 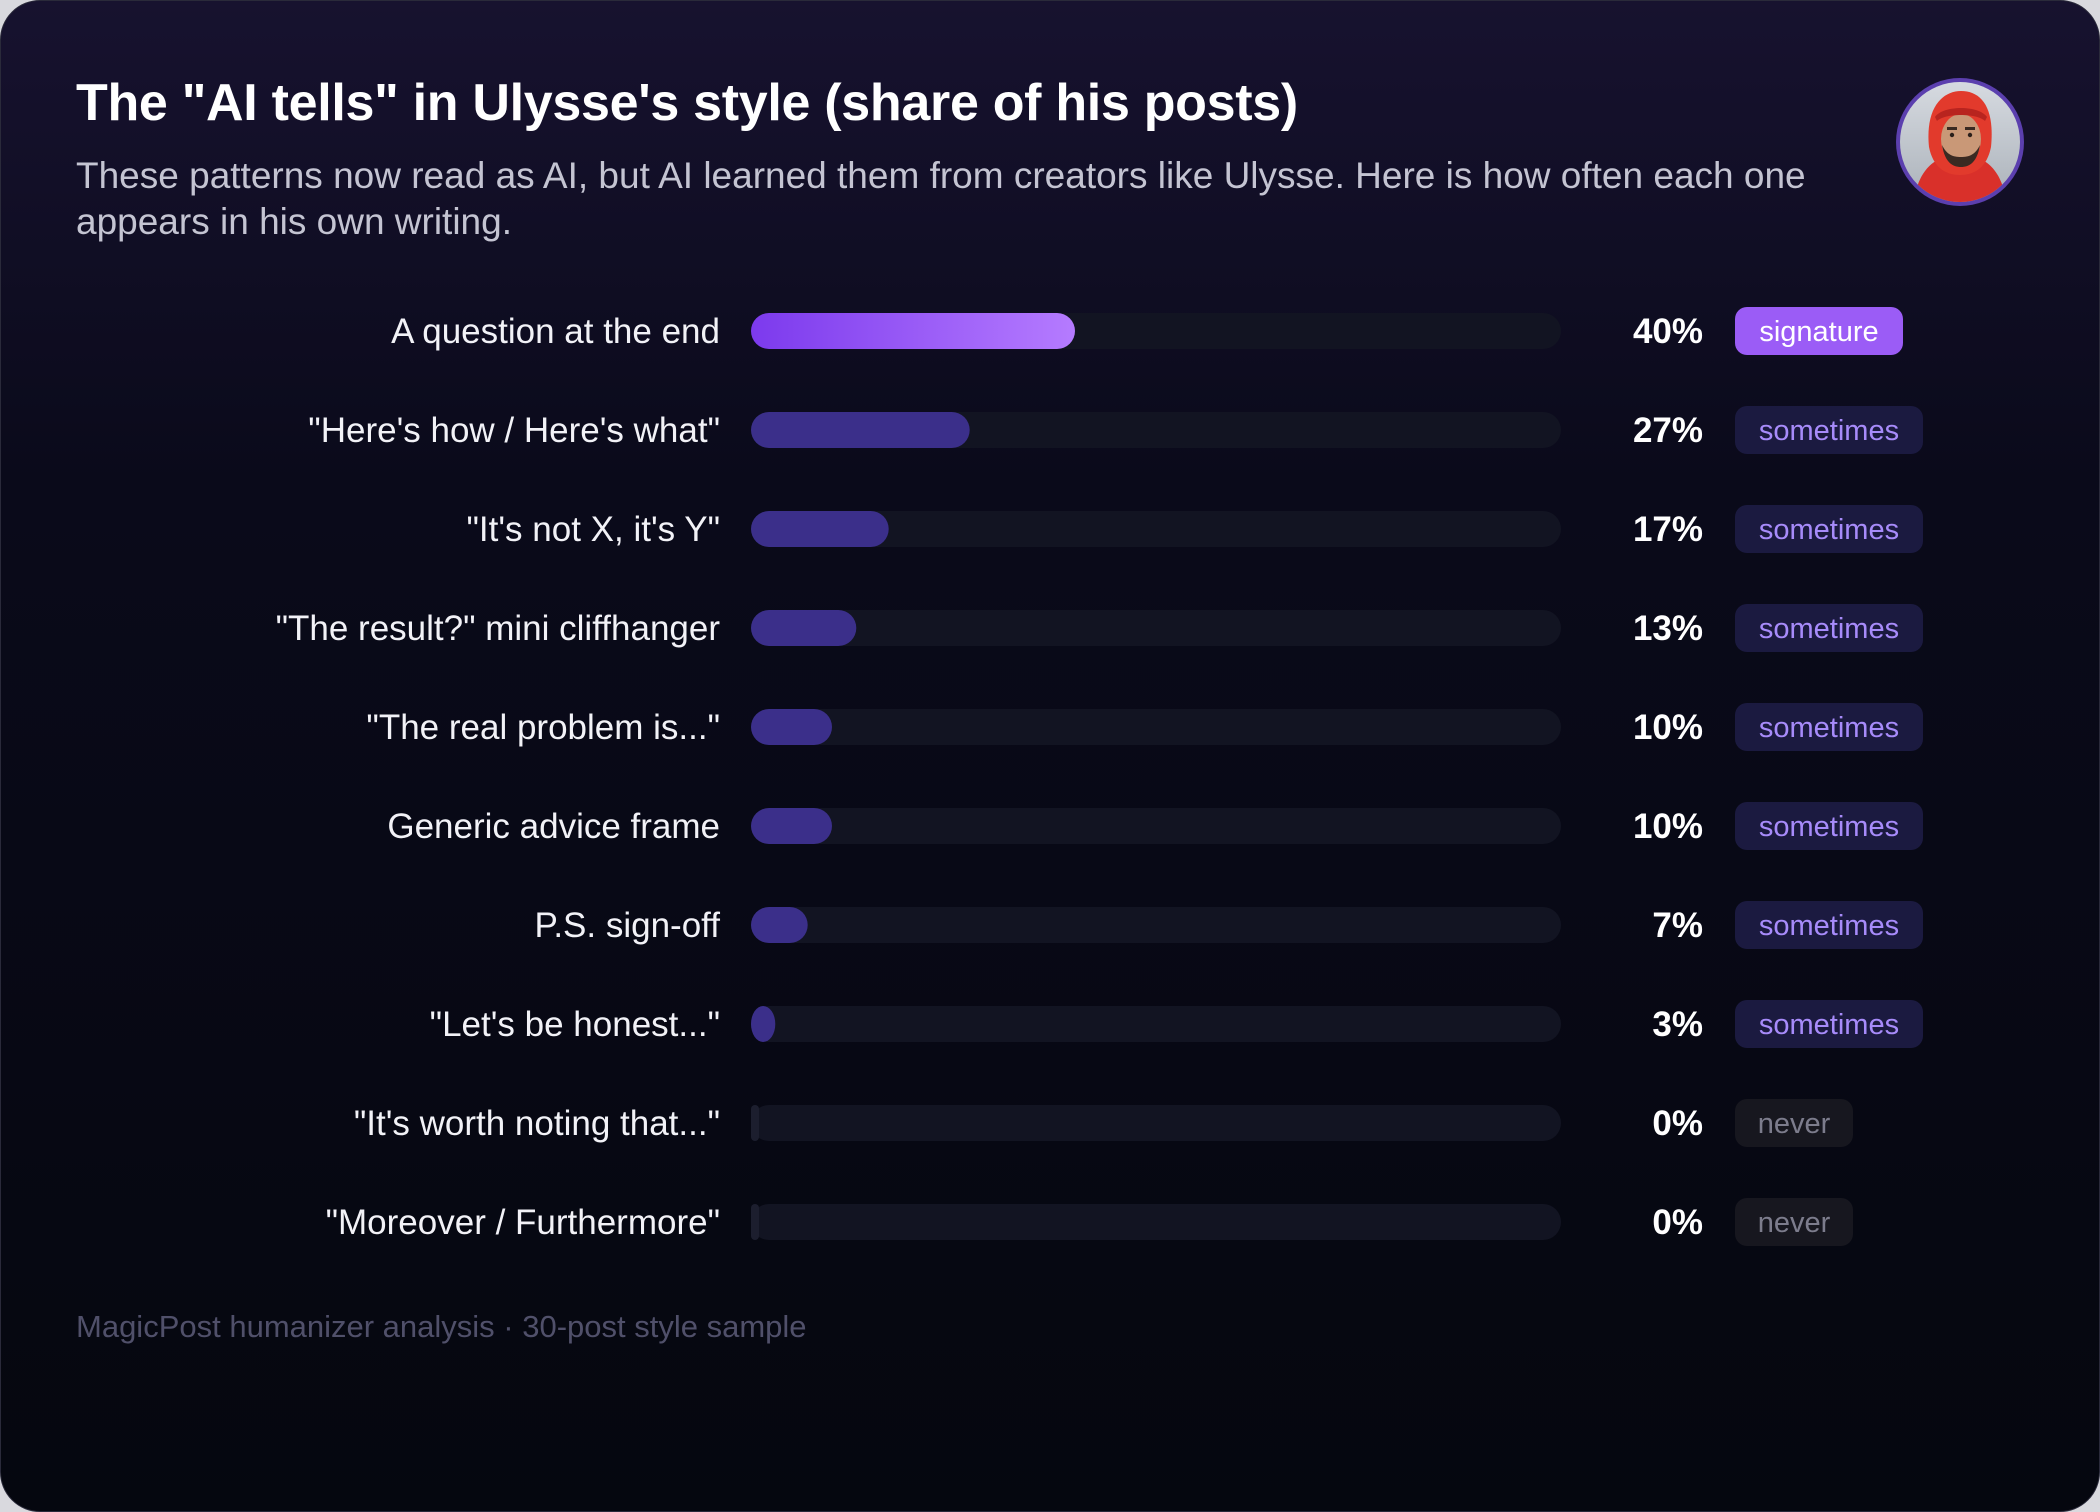 I want to click on bar-row: "It's not X, it's Y" 17% sometimes, so click(x=1195, y=529).